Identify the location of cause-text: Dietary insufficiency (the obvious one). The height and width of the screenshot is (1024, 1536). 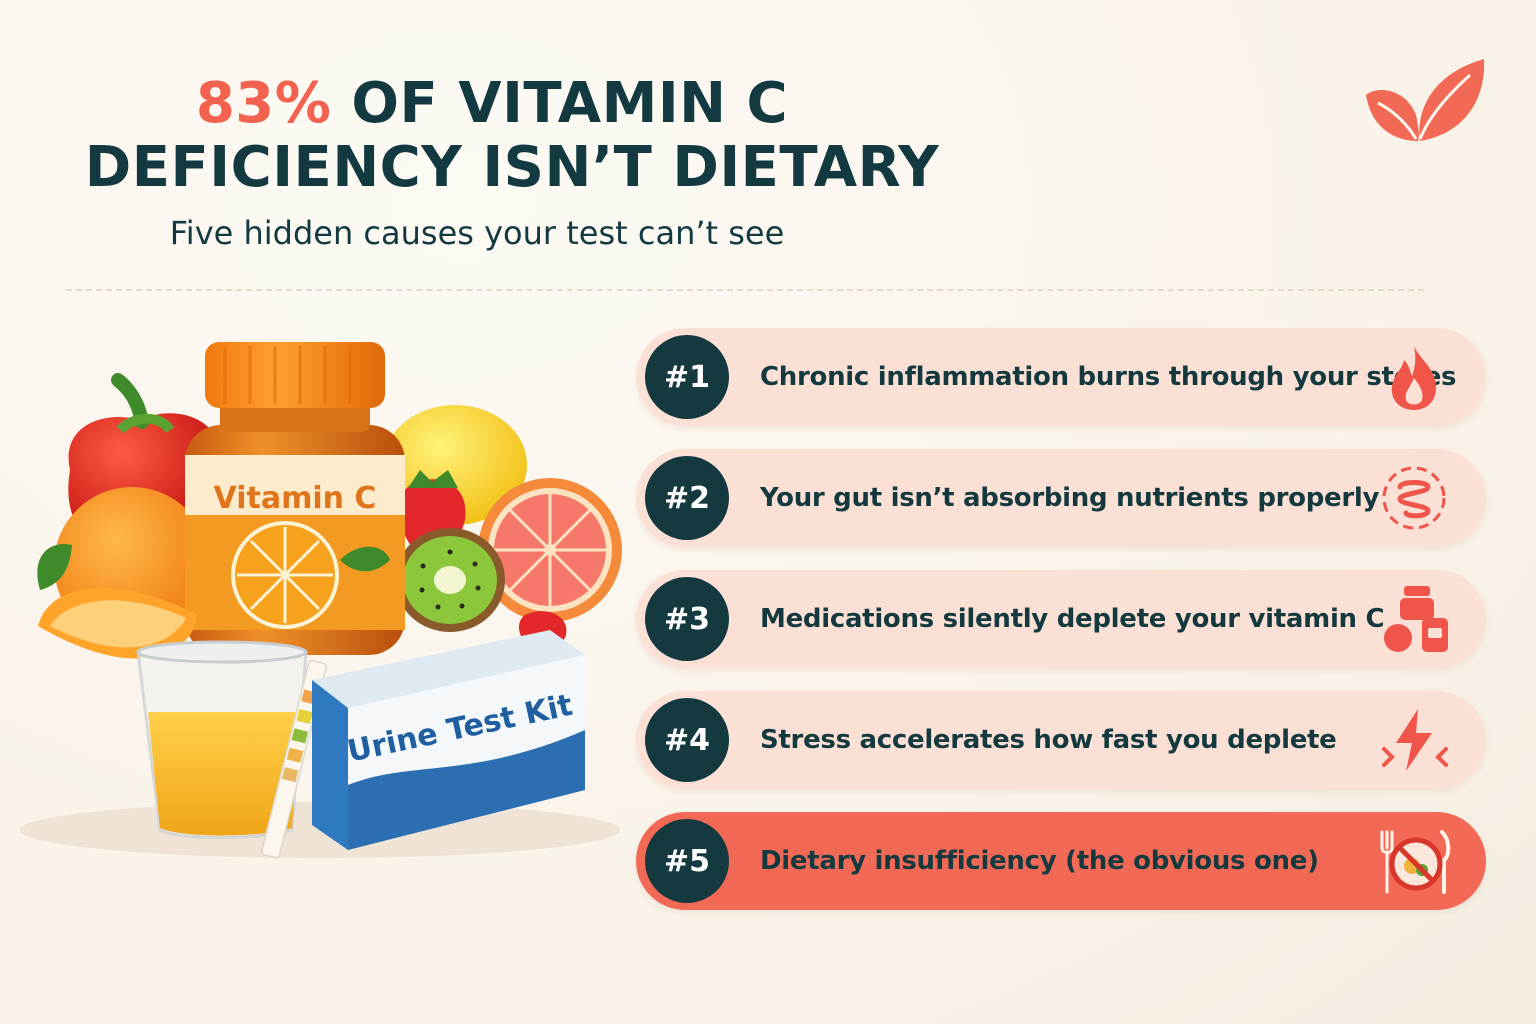
(1039, 861).